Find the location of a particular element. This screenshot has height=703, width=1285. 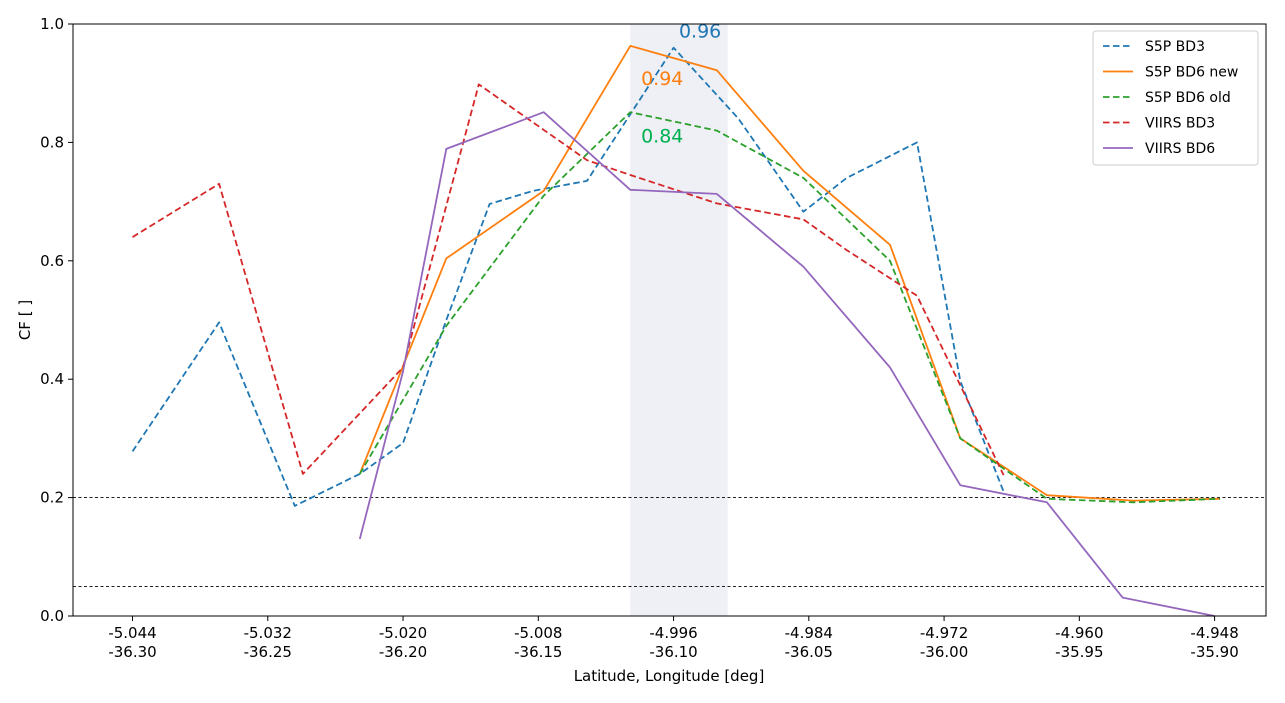

annotations-layer: 0.96 0.94 0.84 is located at coordinates (681, 84).